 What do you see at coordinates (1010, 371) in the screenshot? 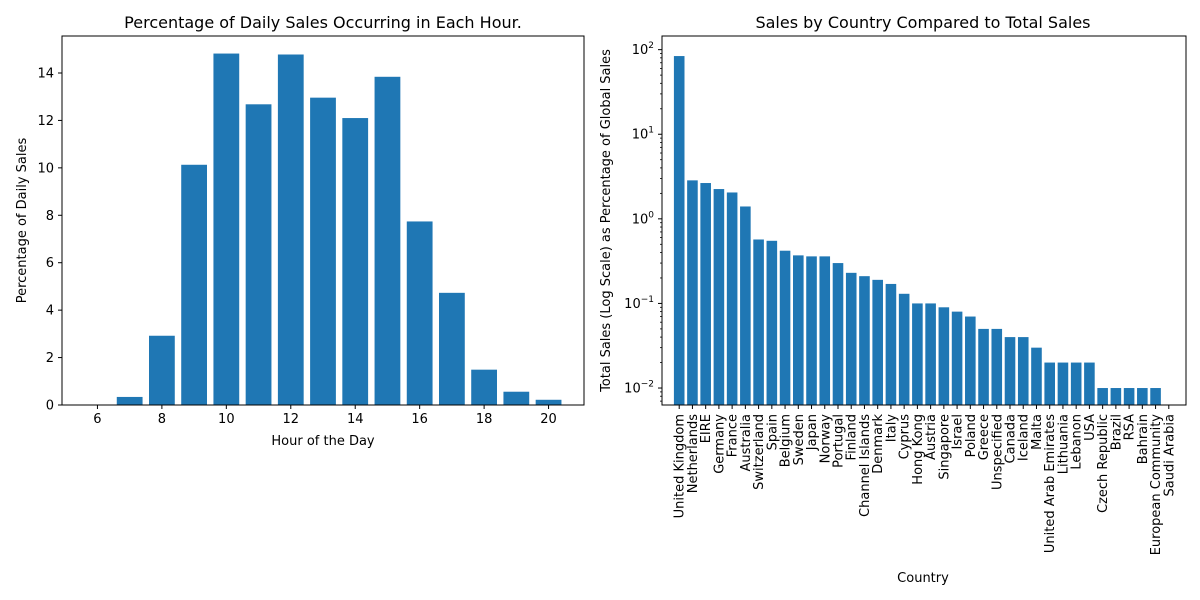
I see `country-bar-canada` at bounding box center [1010, 371].